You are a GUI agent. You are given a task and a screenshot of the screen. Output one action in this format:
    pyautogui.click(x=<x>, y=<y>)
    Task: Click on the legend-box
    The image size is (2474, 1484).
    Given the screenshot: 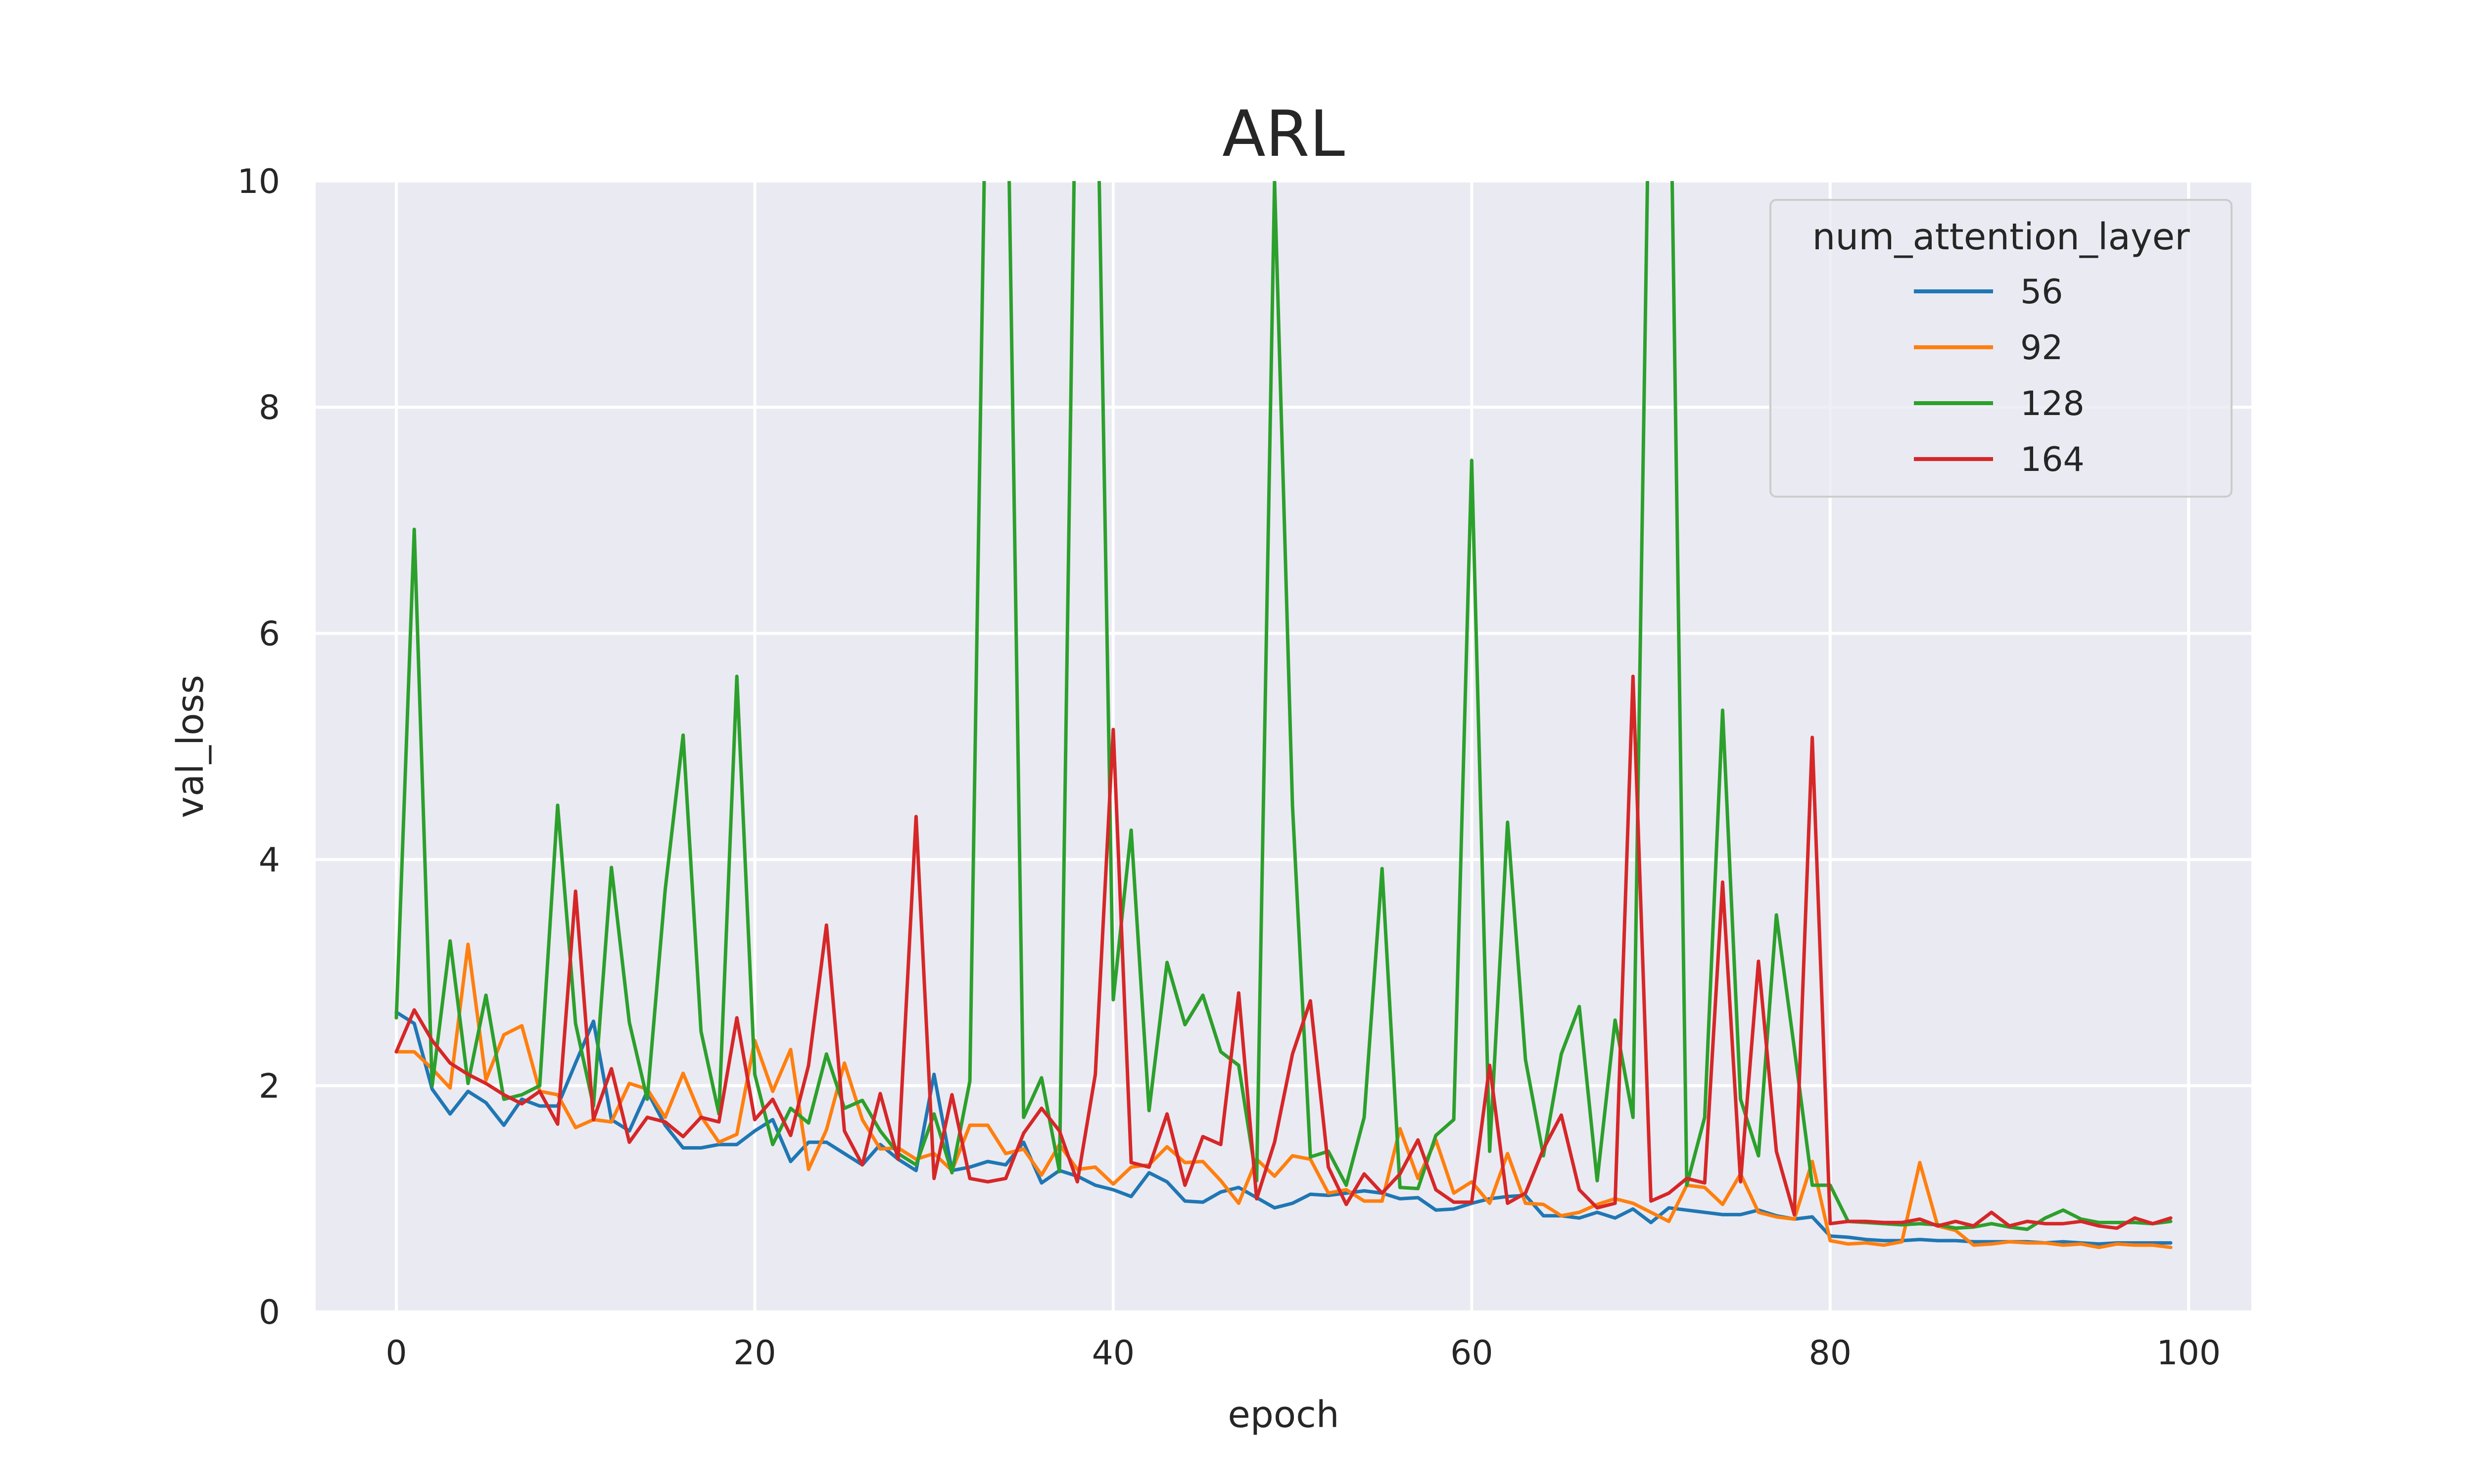 What is the action you would take?
    pyautogui.click(x=2001, y=348)
    